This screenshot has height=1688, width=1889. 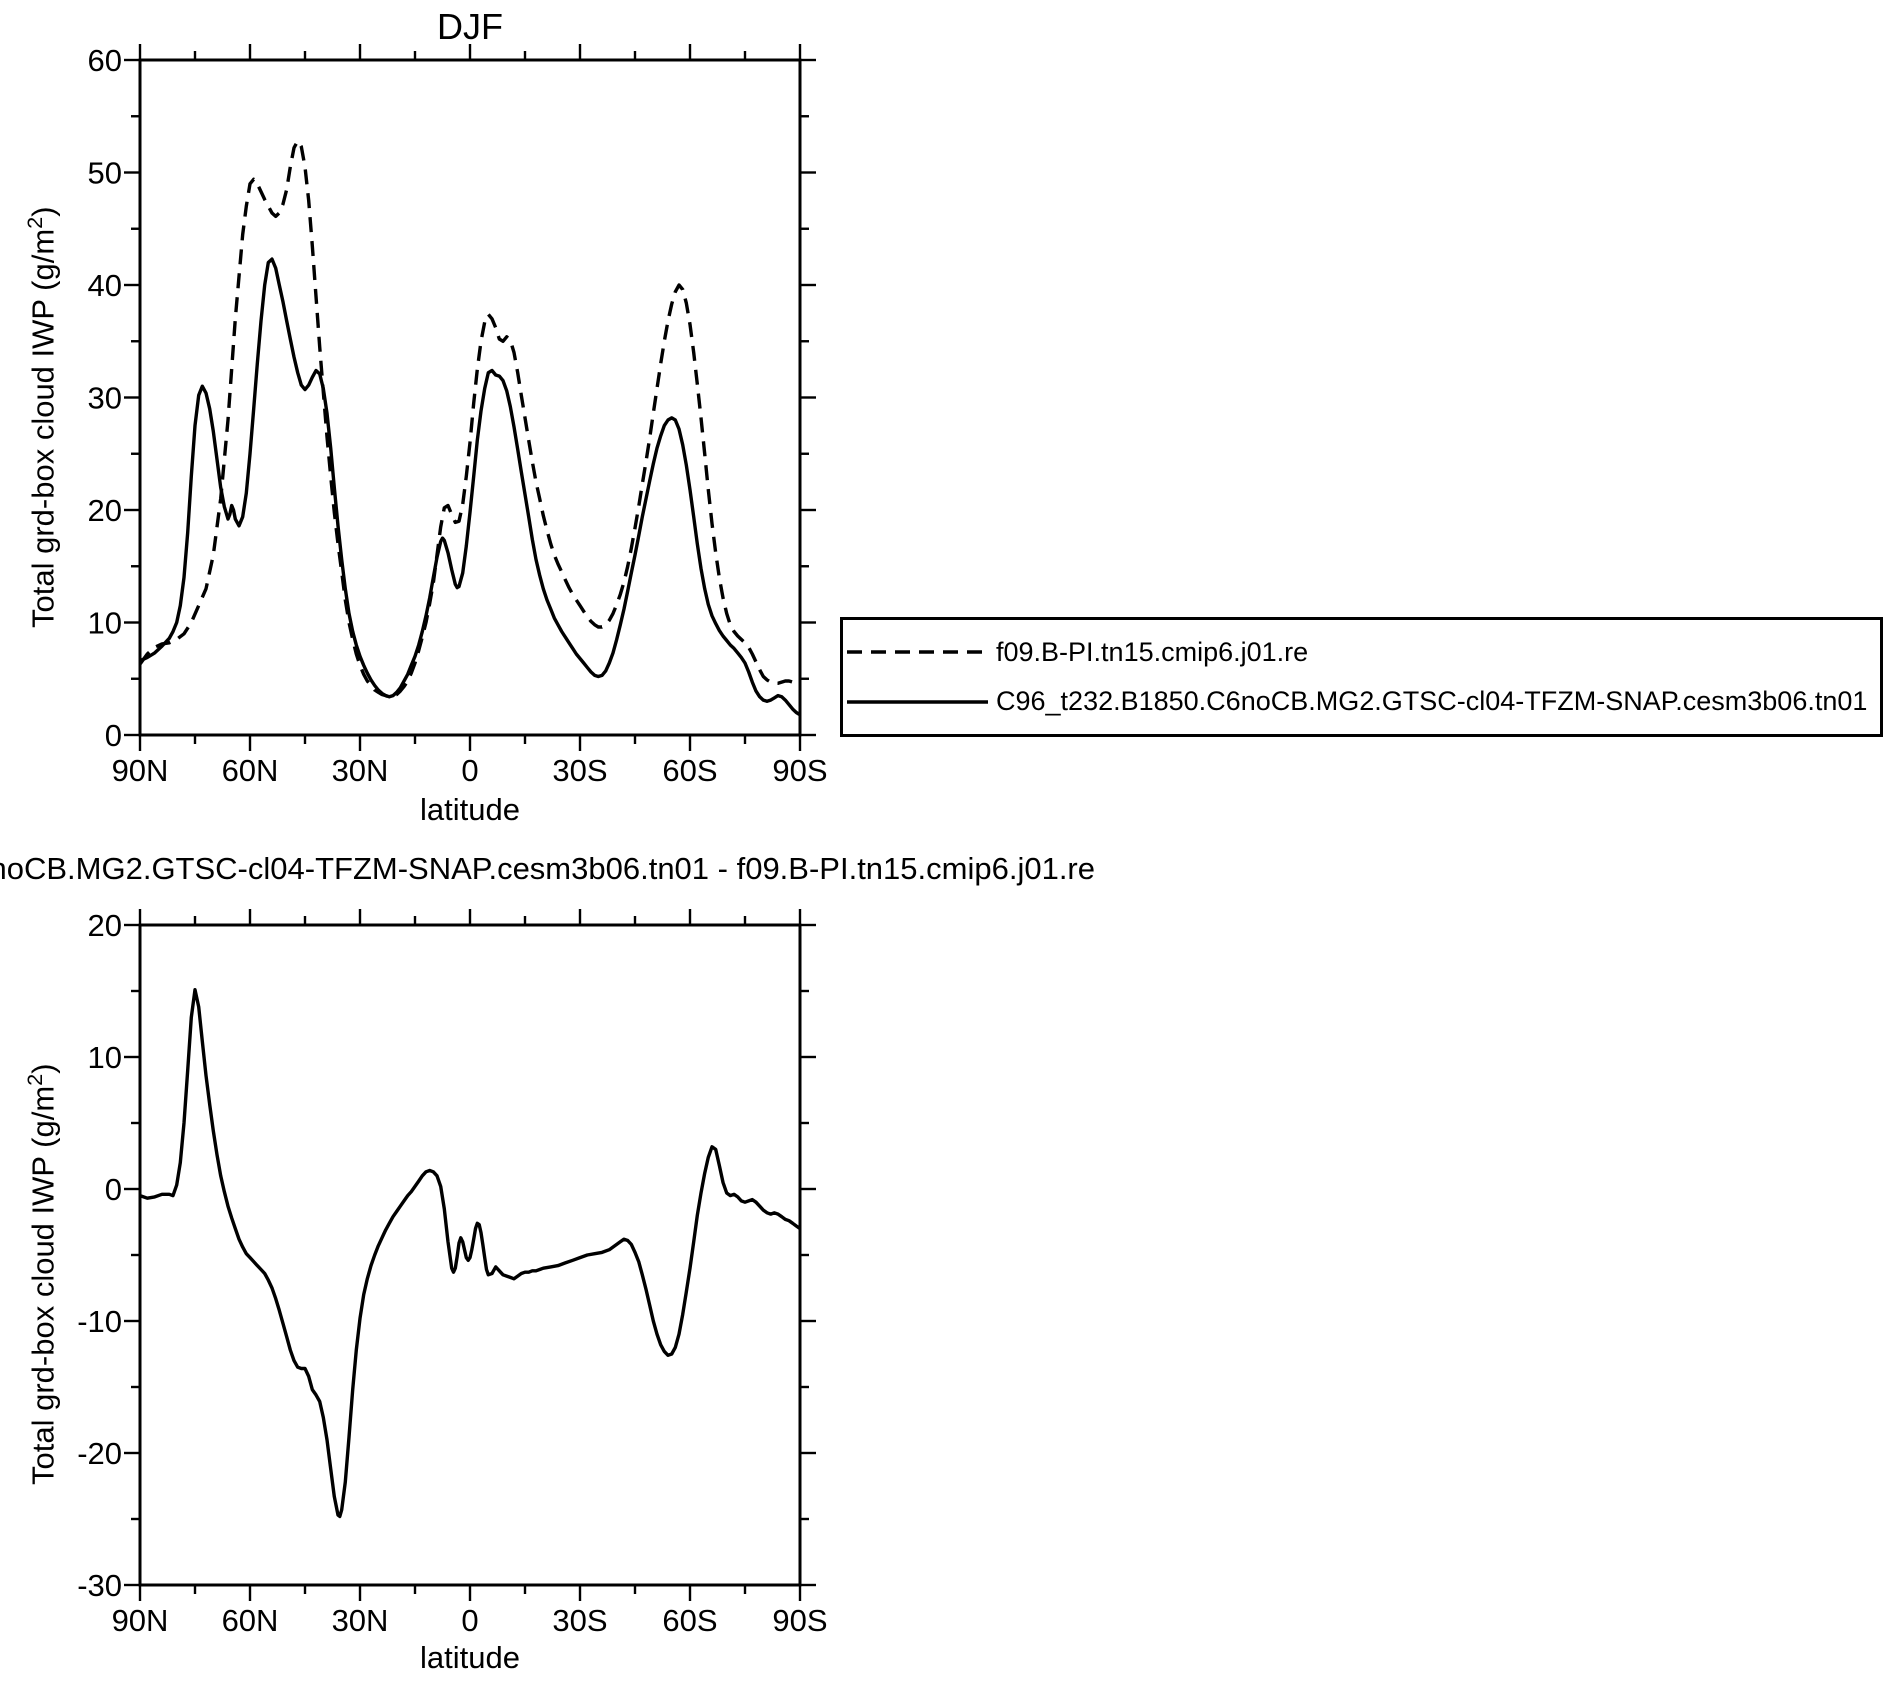 What do you see at coordinates (470, 809) in the screenshot?
I see `djf-x-axis-label: latitude` at bounding box center [470, 809].